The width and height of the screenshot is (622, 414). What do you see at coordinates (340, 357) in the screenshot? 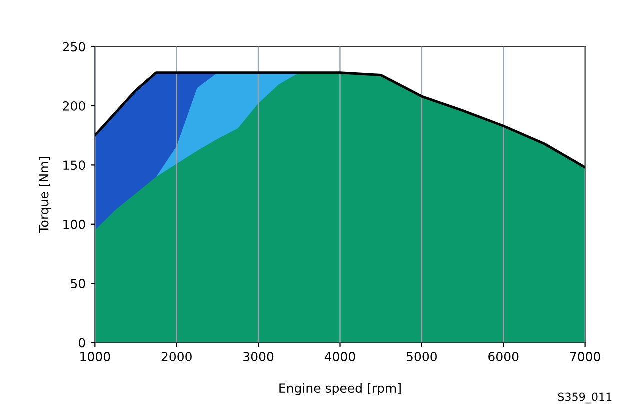
I see `x-tick-label: 4000` at bounding box center [340, 357].